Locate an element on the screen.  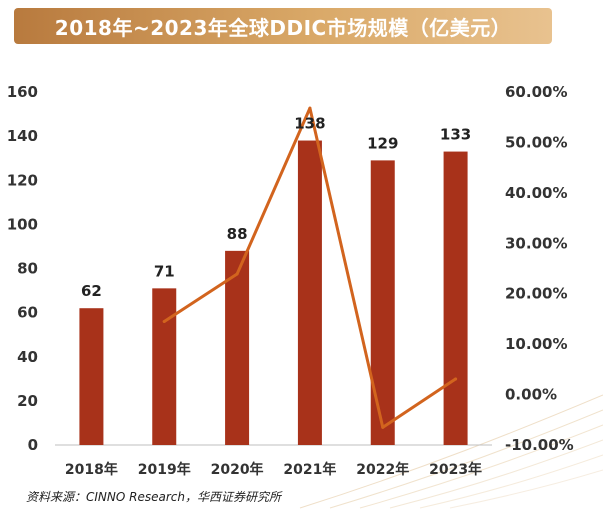
x-tick-label: 2023年 is located at coordinates (455, 469).